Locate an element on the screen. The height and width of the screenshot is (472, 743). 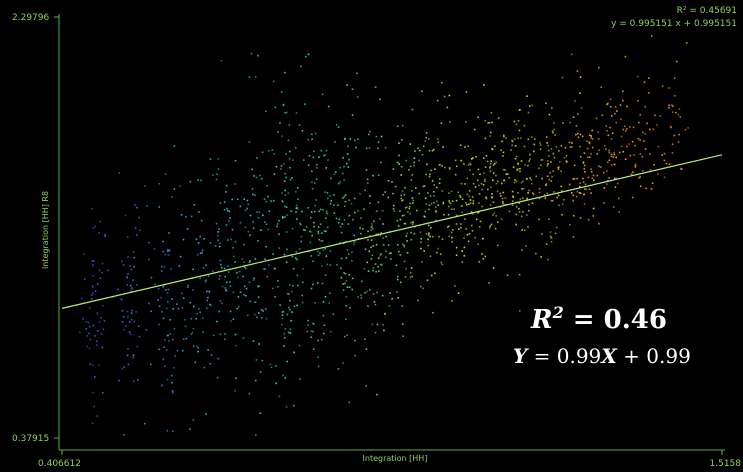
r2-overlay-value: = 0.46 is located at coordinates (615, 320).